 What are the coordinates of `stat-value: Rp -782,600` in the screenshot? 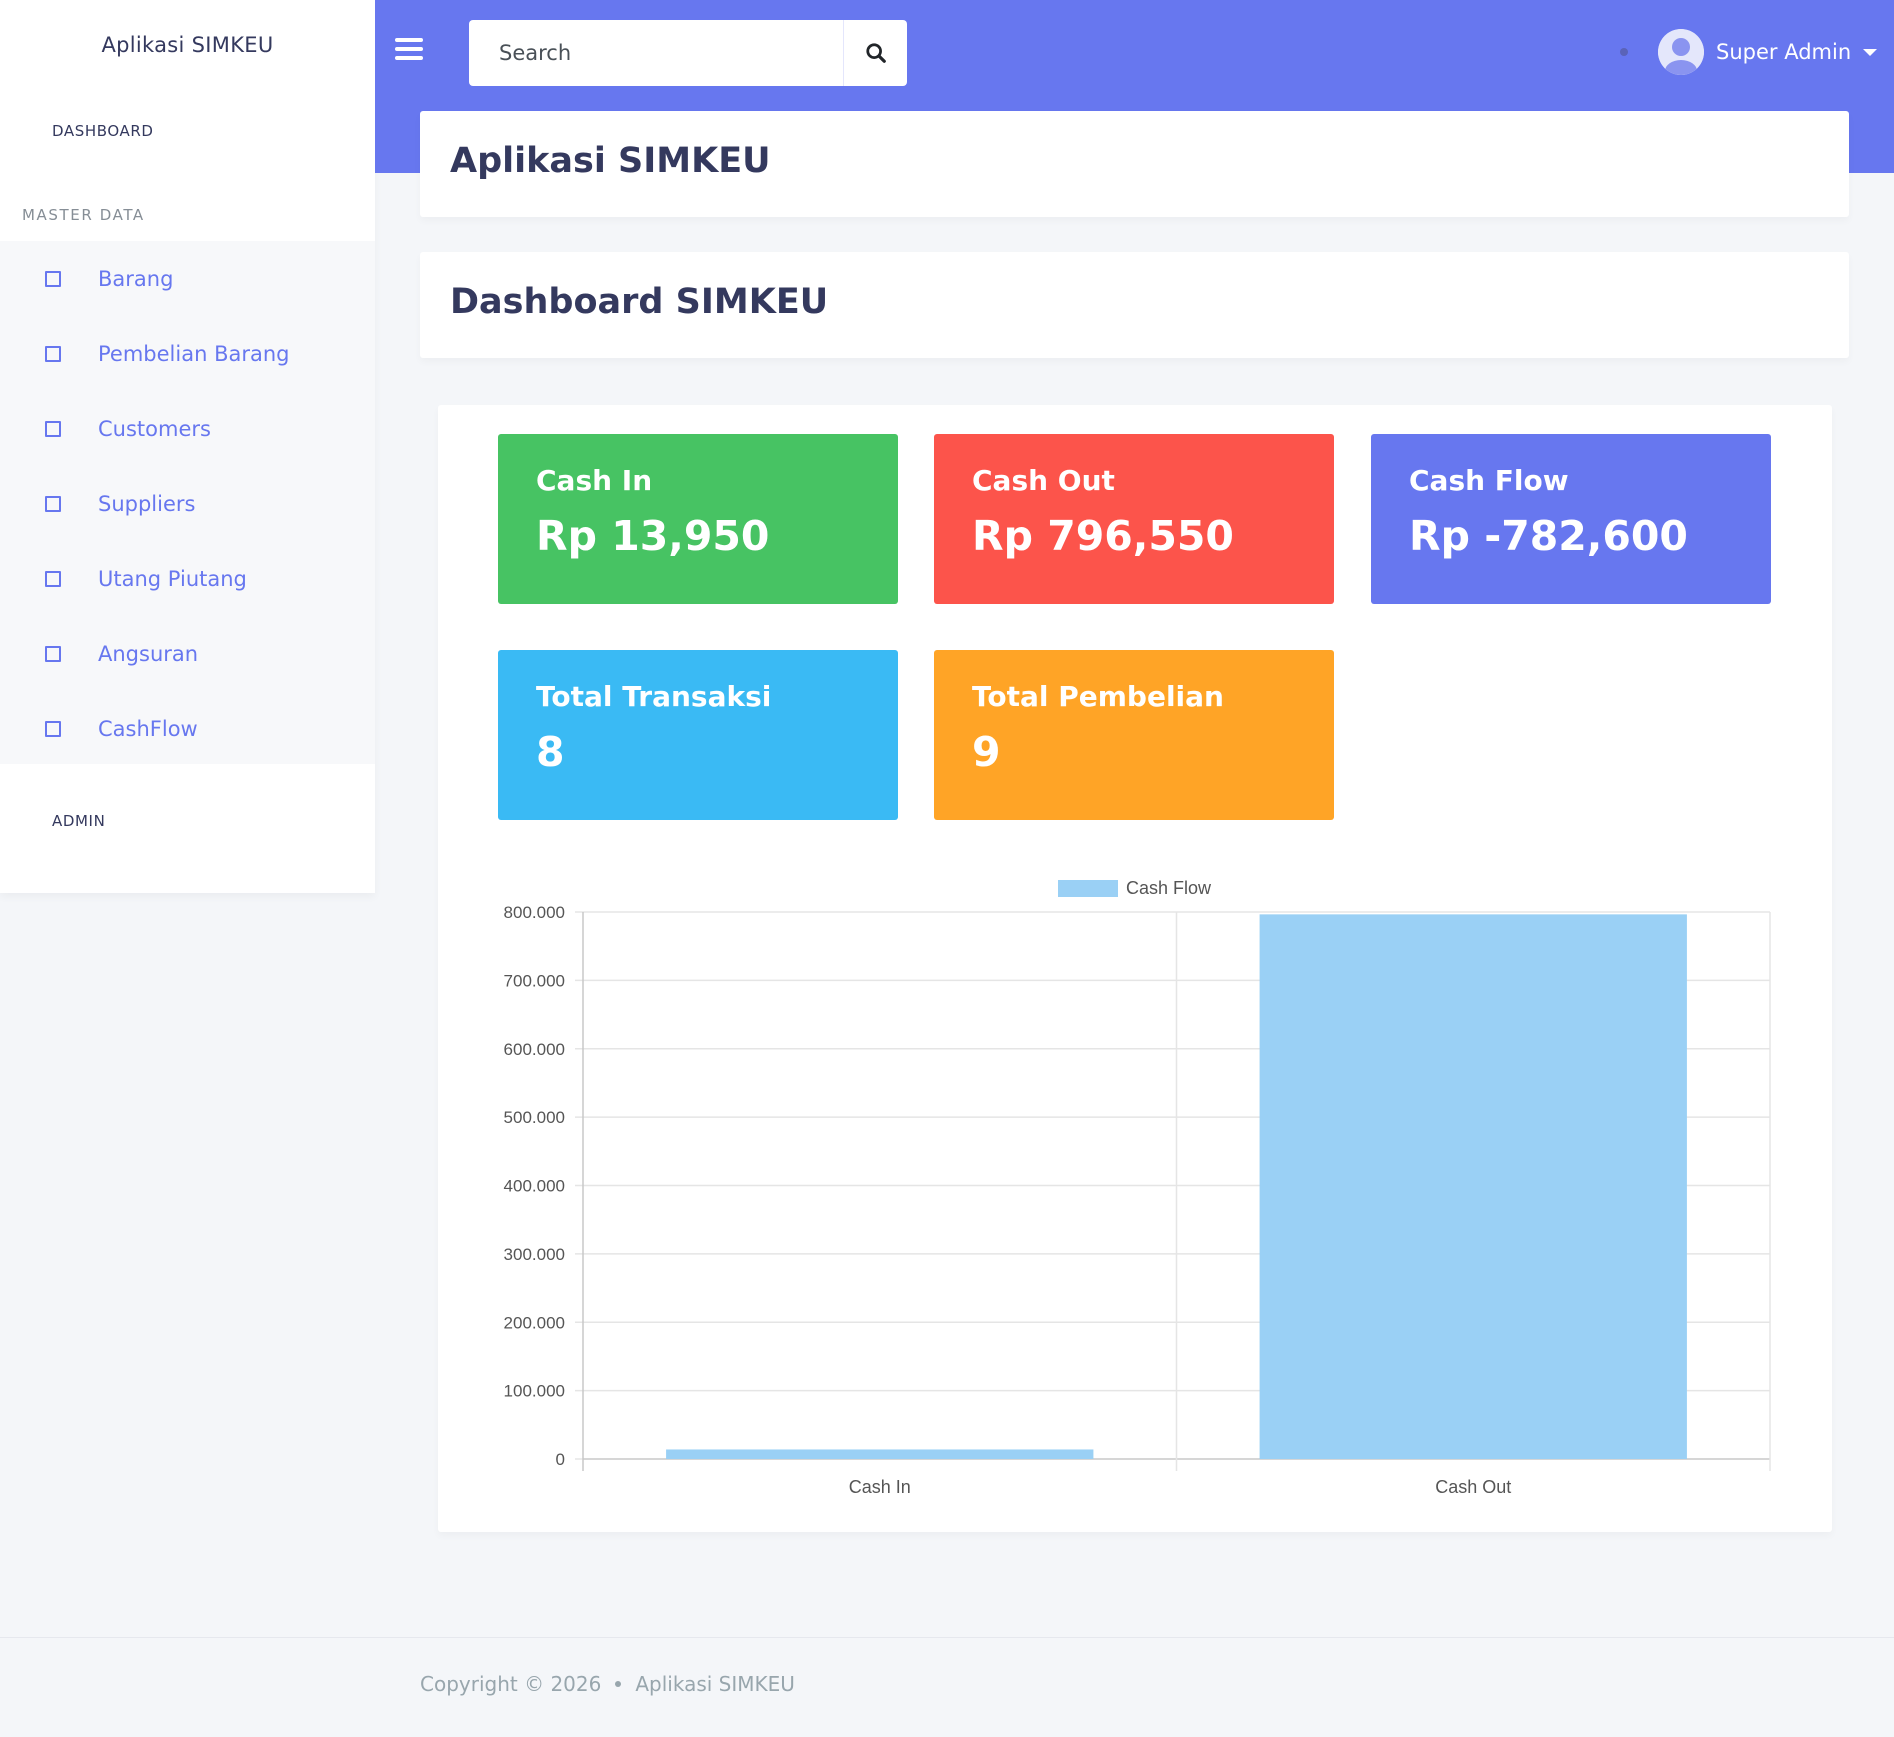 It's located at (1548, 536).